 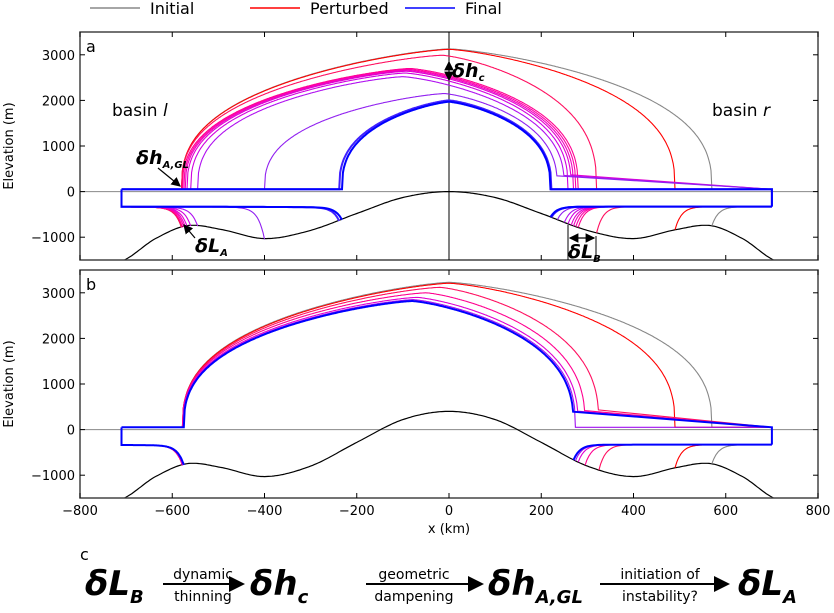 What do you see at coordinates (633, 511) in the screenshot?
I see `x-tick-label: 400` at bounding box center [633, 511].